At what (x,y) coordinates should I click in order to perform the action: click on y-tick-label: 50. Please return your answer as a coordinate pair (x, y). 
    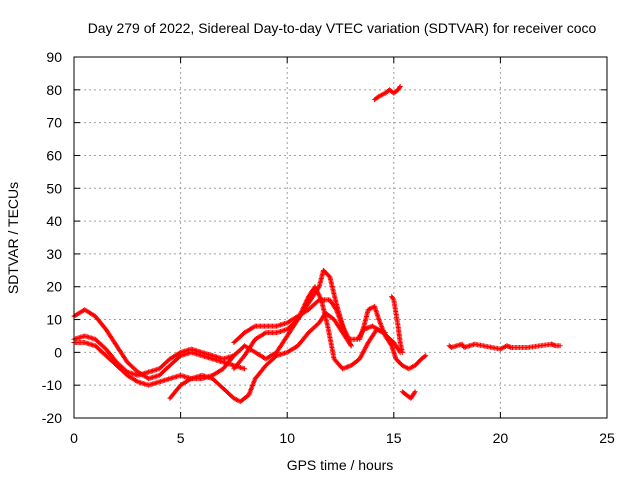
    Looking at the image, I should click on (54, 188).